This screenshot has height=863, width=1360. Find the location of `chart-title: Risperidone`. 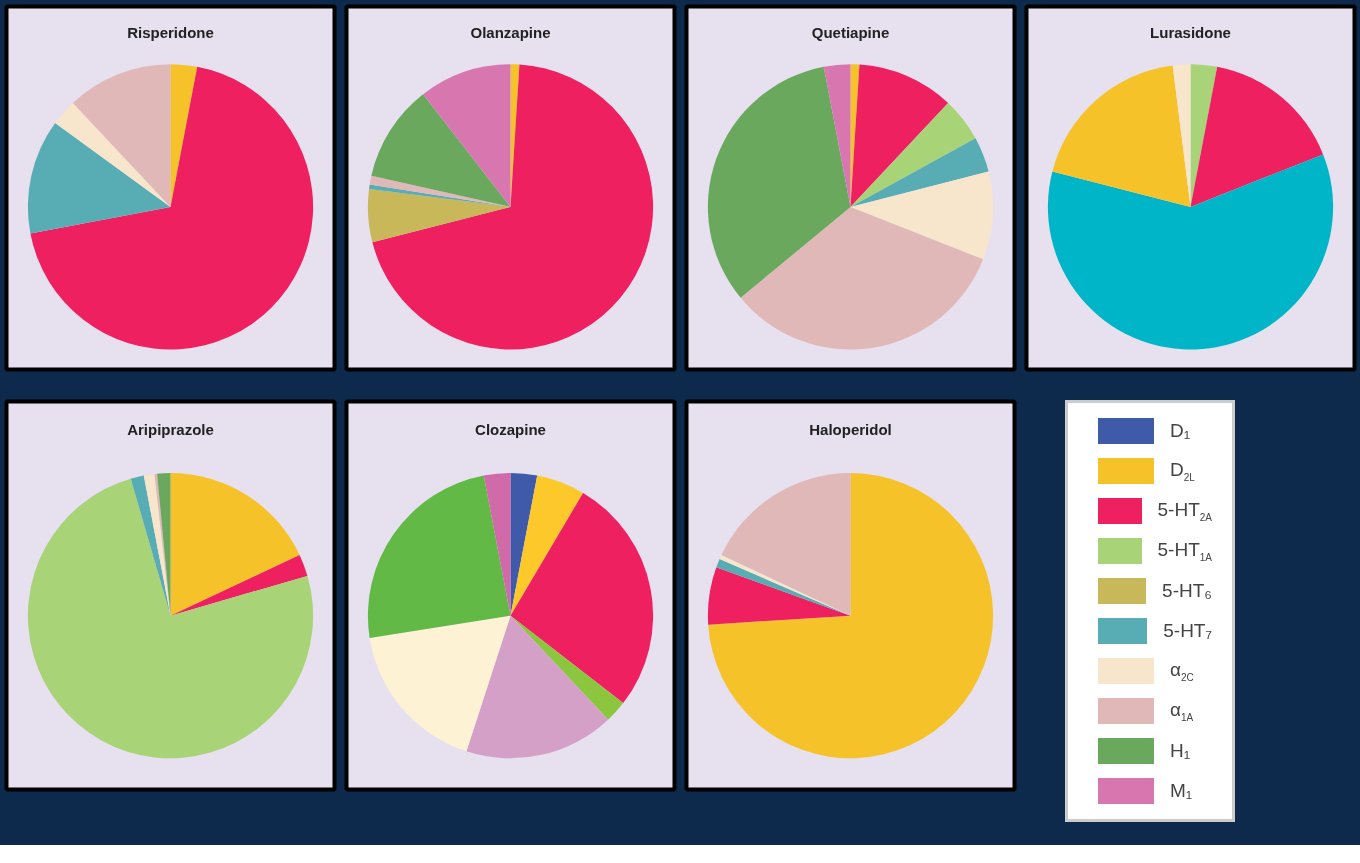

chart-title: Risperidone is located at coordinates (170, 33).